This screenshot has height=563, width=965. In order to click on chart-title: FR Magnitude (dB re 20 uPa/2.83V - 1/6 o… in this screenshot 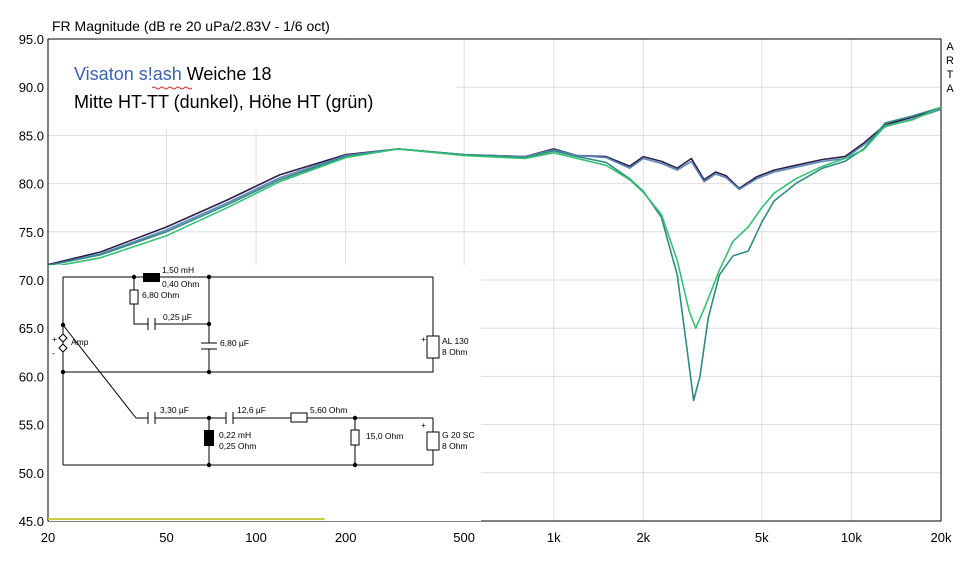, I will do `click(191, 26)`.